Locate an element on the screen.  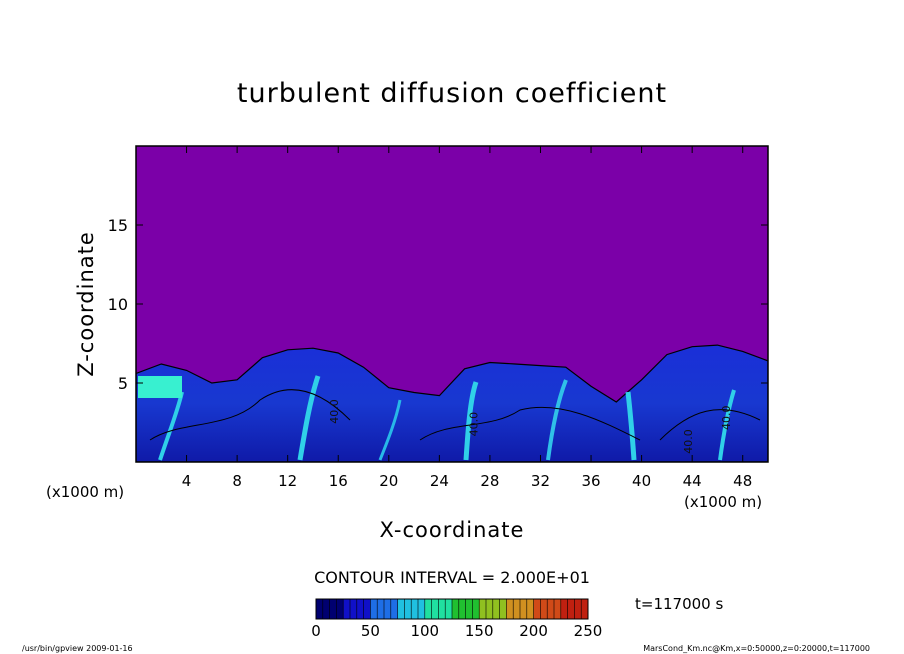
y-axis-title: Z-coordinate is located at coordinates (86, 304).